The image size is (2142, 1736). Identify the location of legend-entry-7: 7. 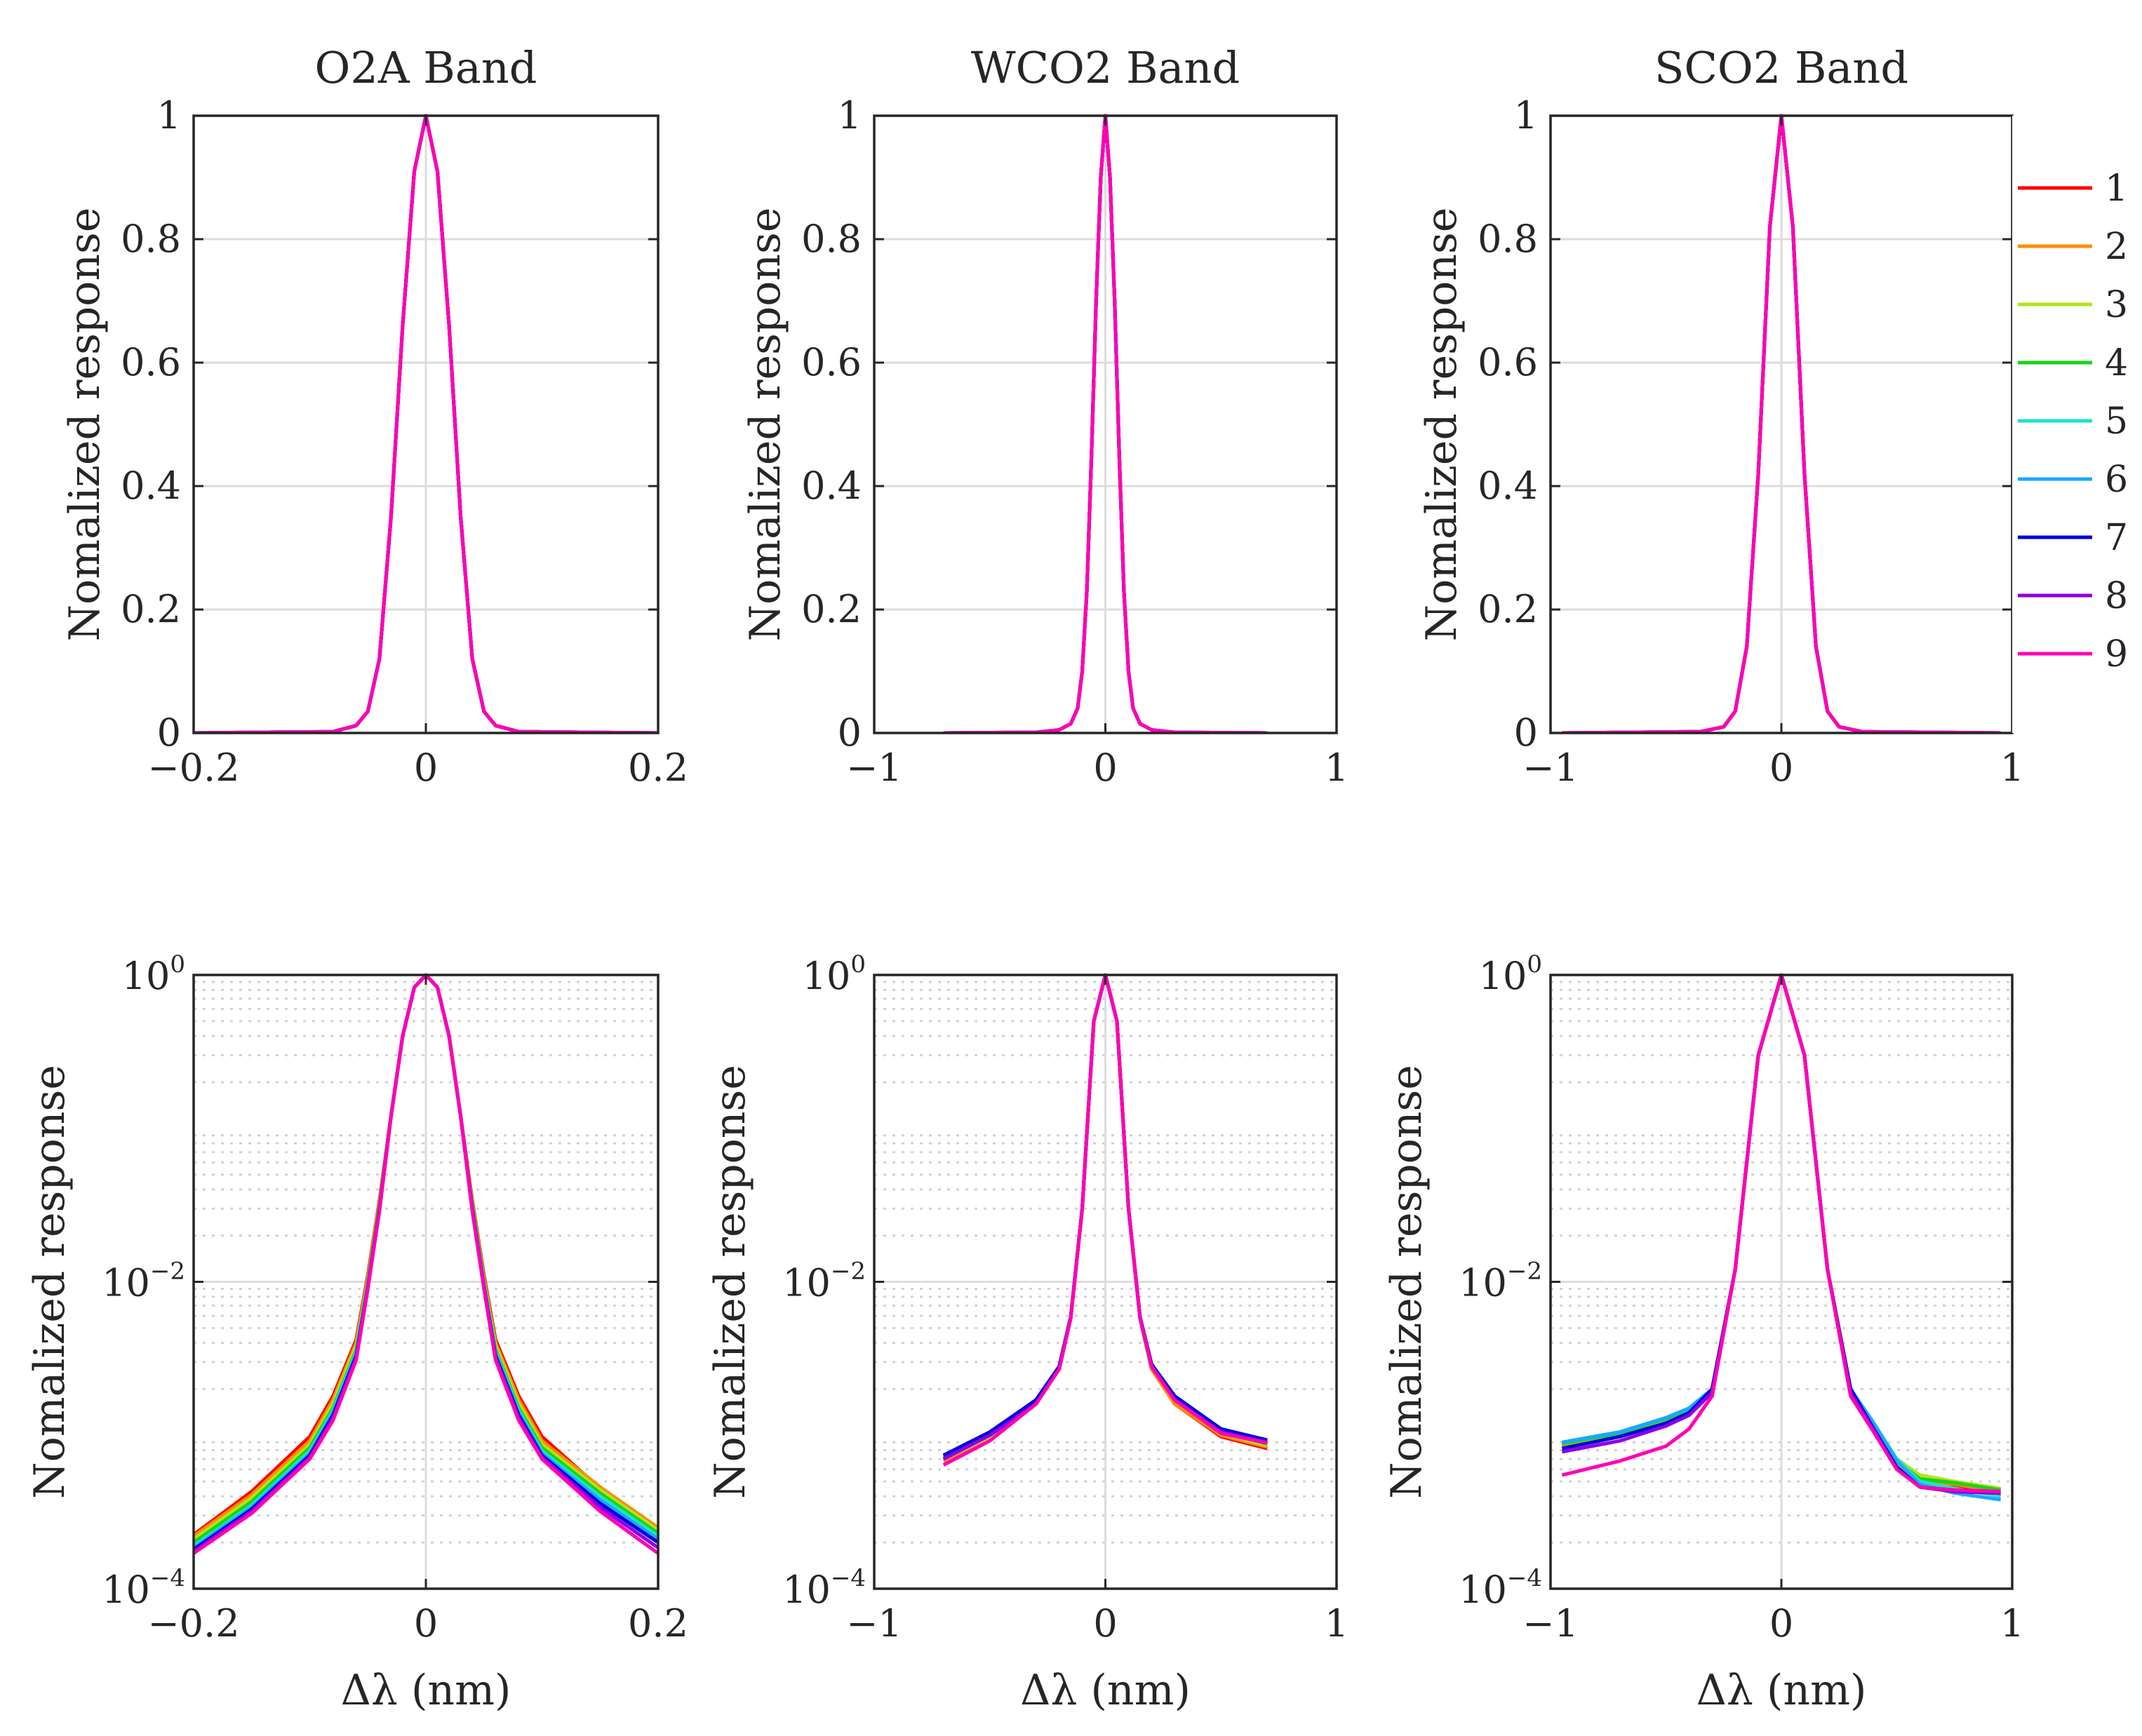
(2073, 538).